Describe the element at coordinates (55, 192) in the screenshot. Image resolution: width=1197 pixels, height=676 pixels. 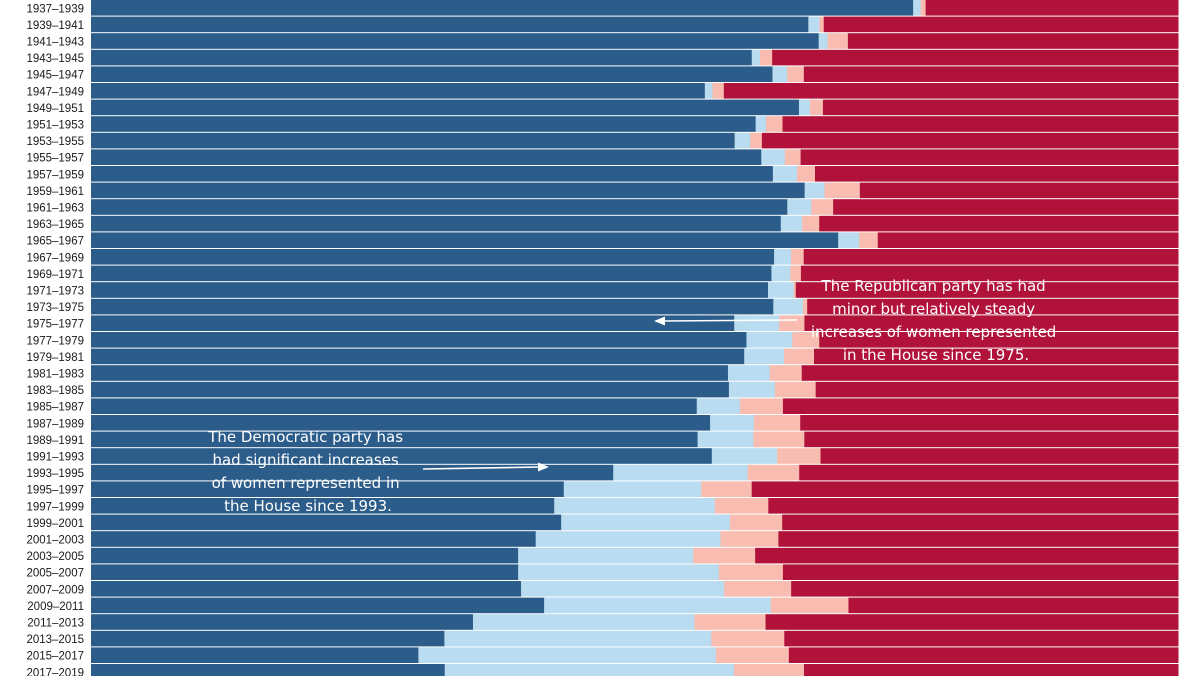
I see `year-label: 1959–1961` at that location.